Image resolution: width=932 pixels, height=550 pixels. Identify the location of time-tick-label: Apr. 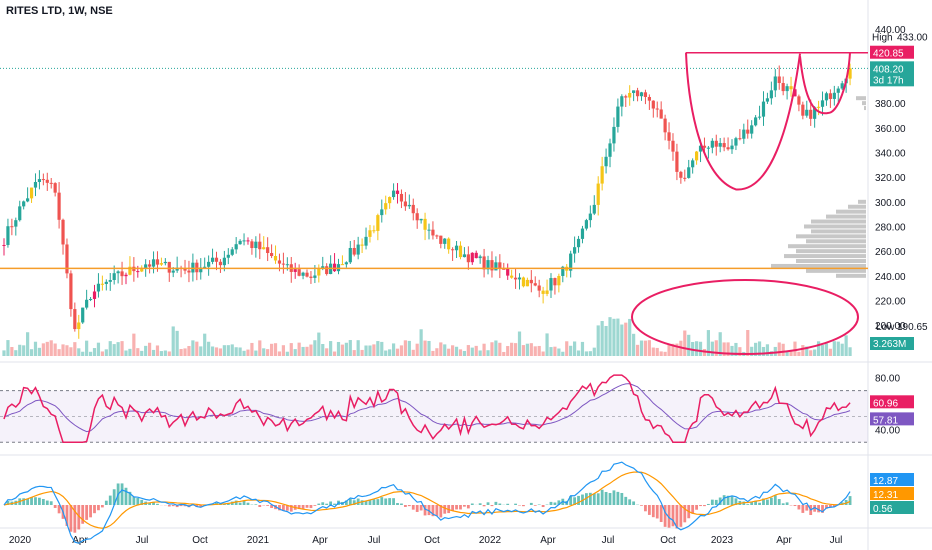
(80, 540).